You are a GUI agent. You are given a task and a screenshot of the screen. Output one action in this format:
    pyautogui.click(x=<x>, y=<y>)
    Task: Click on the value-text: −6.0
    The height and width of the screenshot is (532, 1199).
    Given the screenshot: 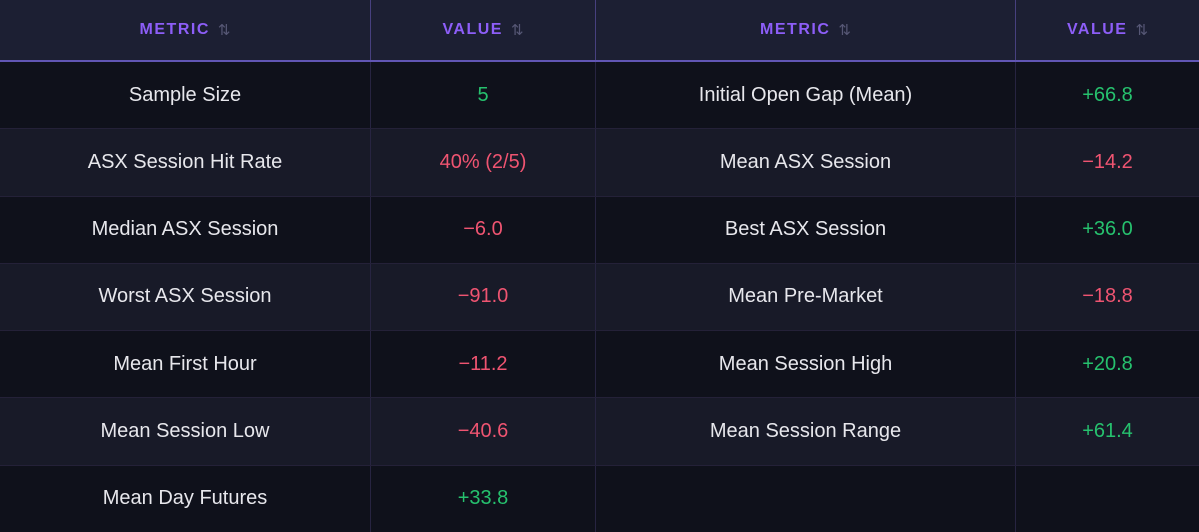 What is the action you would take?
    pyautogui.click(x=483, y=229)
    